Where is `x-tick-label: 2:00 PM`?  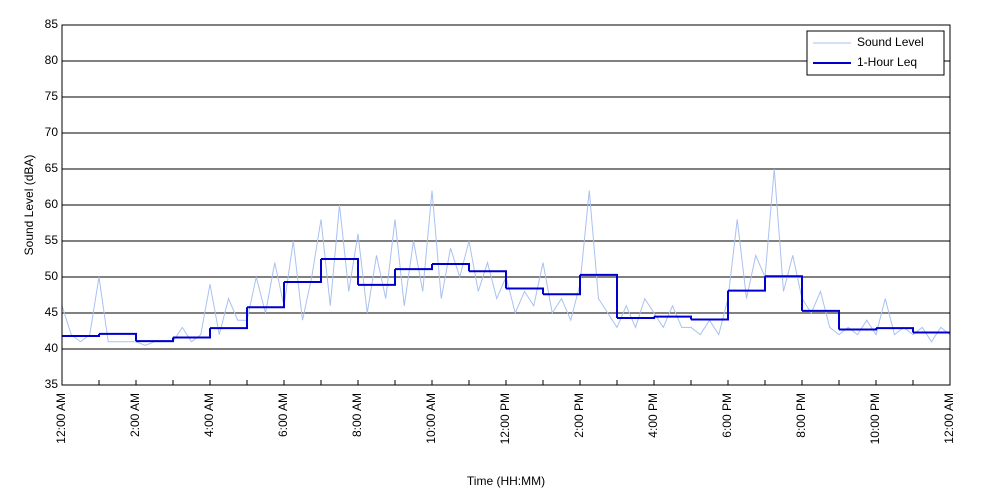
x-tick-label: 2:00 PM is located at coordinates (579, 415).